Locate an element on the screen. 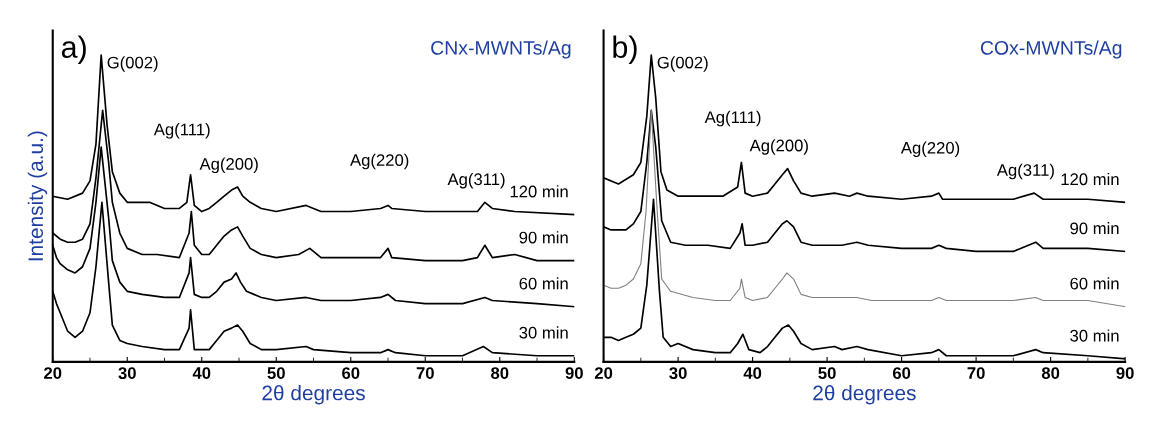 The width and height of the screenshot is (1172, 436). chart-title: COx-MWNTs/Ag is located at coordinates (1051, 49).